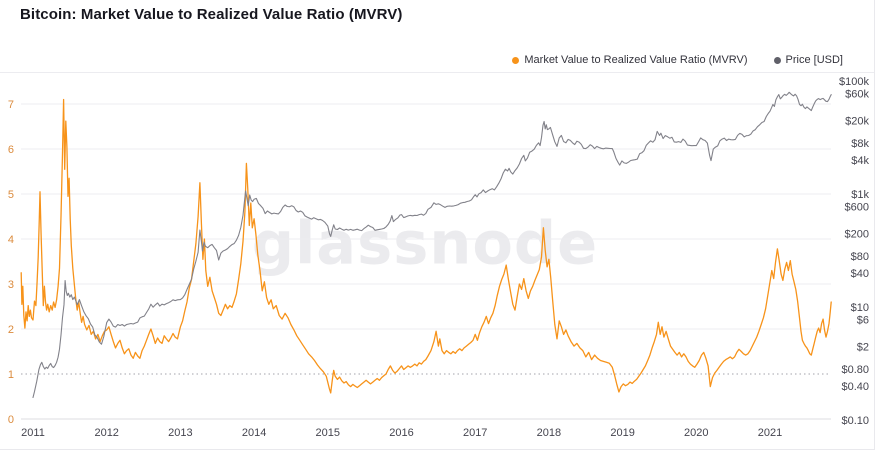 Image resolution: width=875 pixels, height=450 pixels. What do you see at coordinates (770, 433) in the screenshot?
I see `x-axis-tick-label: 2021` at bounding box center [770, 433].